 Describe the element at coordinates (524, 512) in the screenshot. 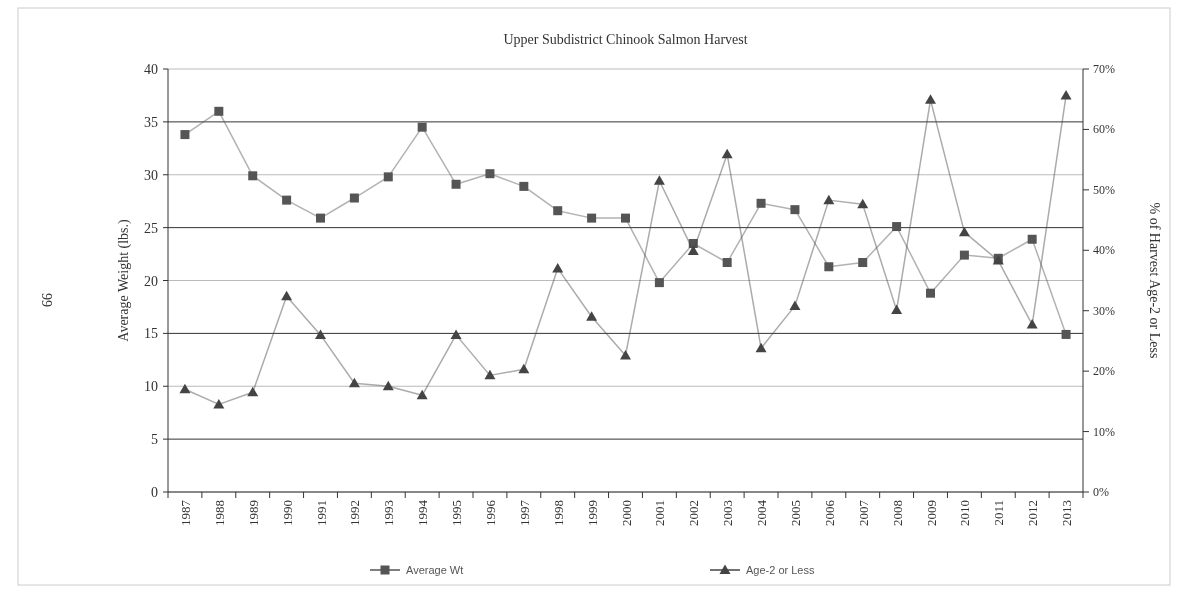

I see `x-tick-label: 1997` at that location.